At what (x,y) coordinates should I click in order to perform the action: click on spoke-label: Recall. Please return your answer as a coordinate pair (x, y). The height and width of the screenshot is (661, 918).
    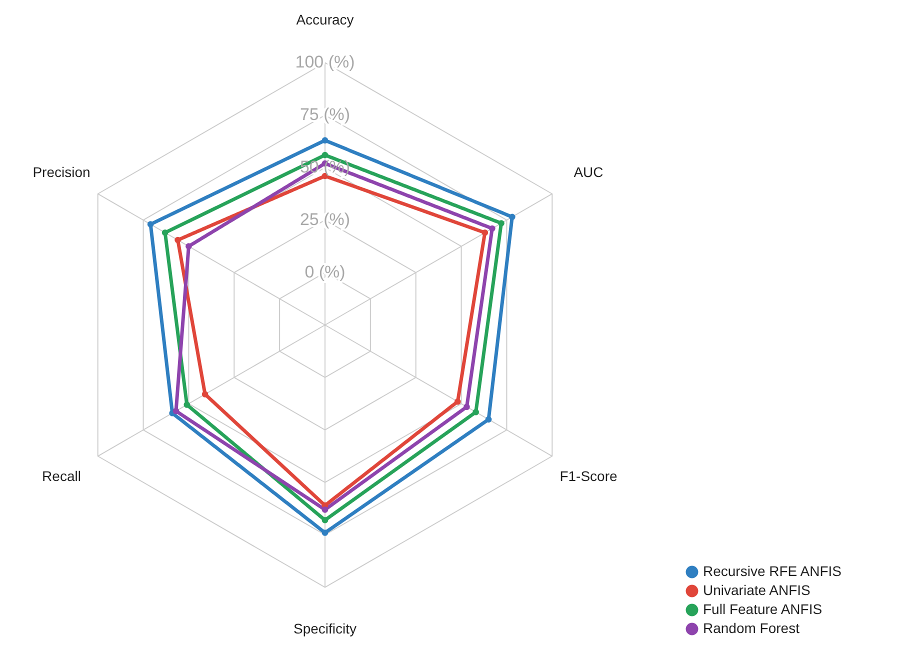
    Looking at the image, I should click on (61, 476).